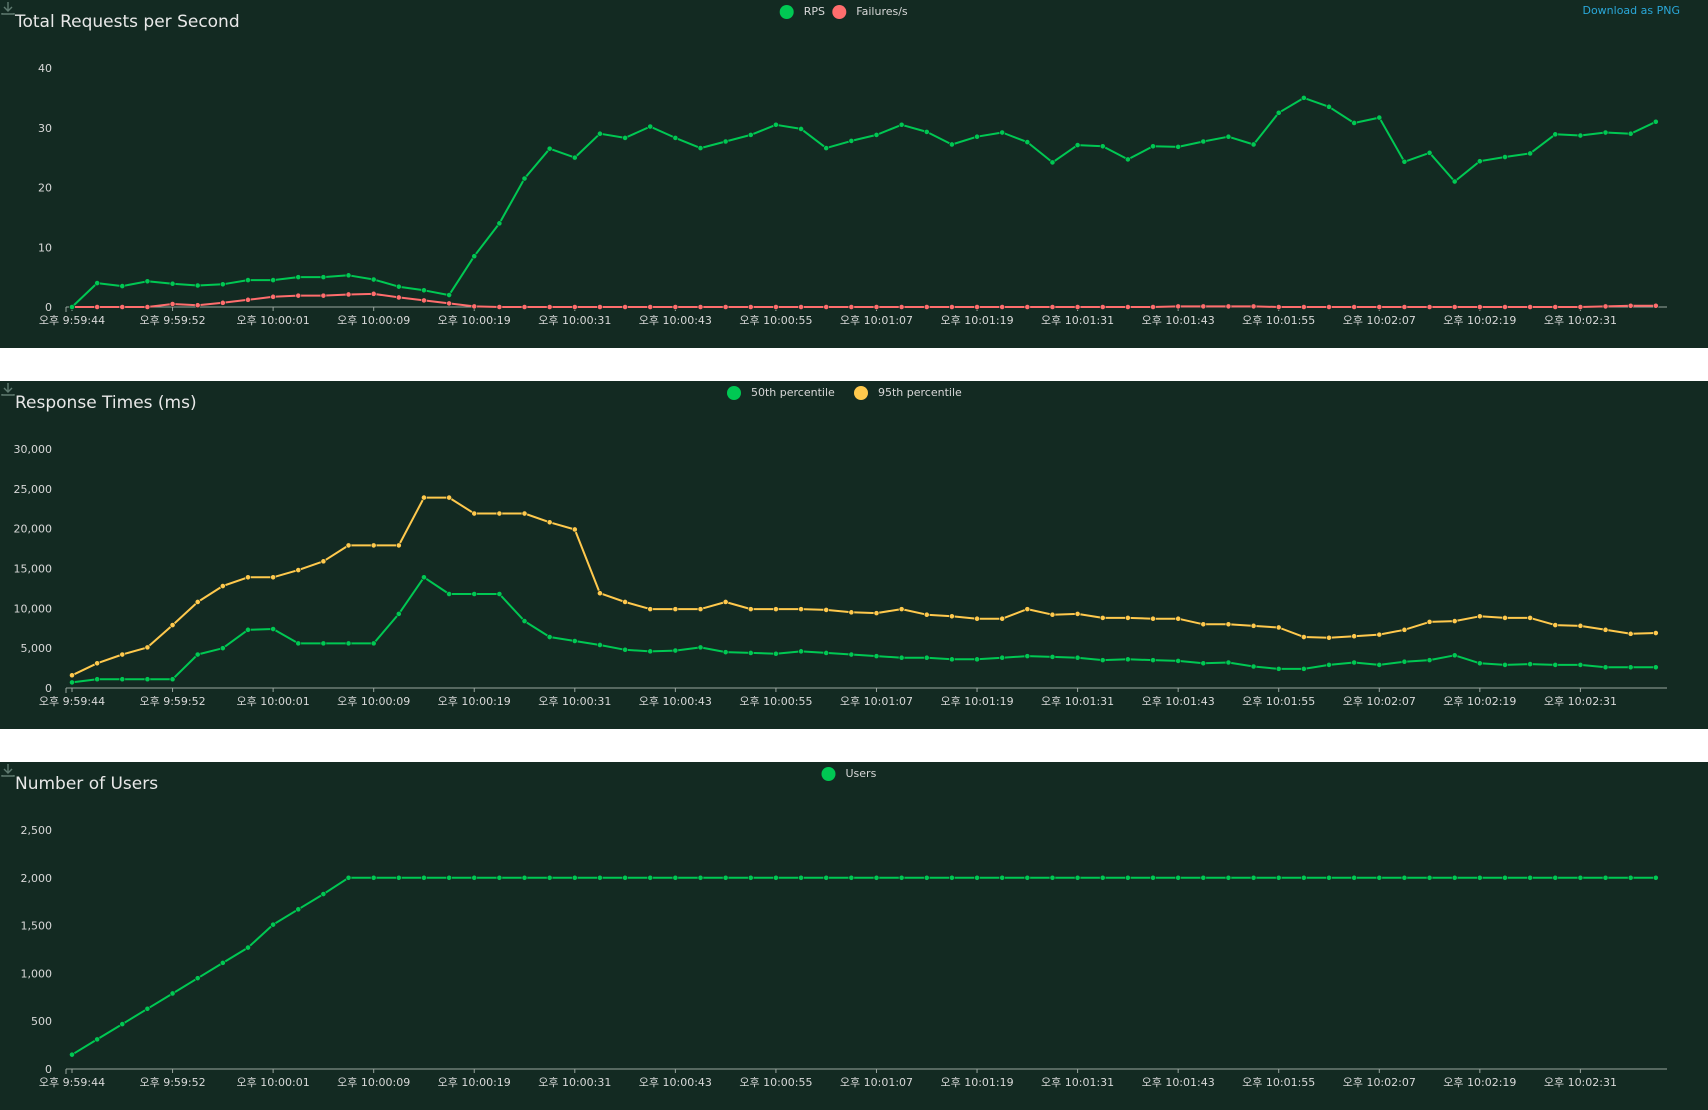 This screenshot has height=1110, width=1708. What do you see at coordinates (8, 770) in the screenshot?
I see `download-icon` at bounding box center [8, 770].